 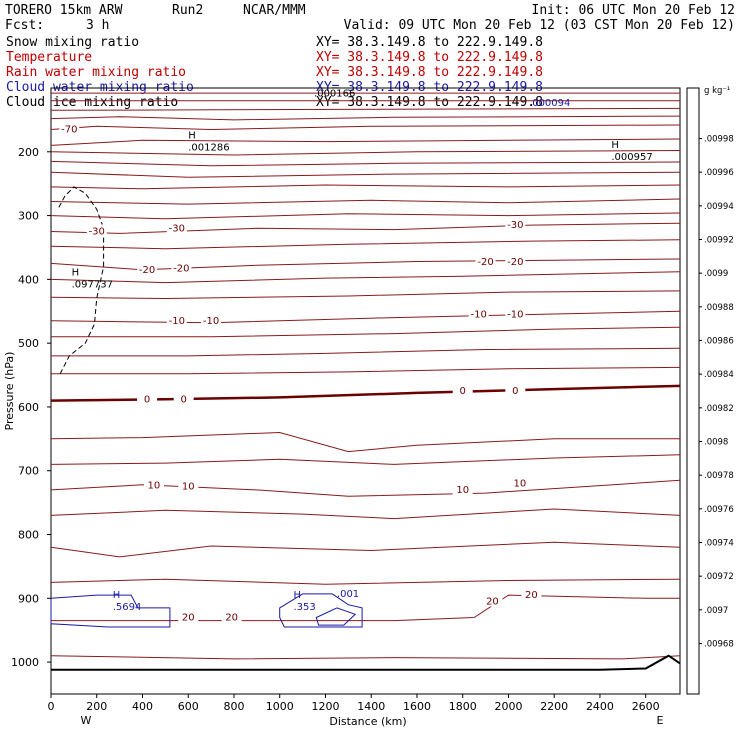 I want to click on contour-label-2: -30, so click(x=177, y=228).